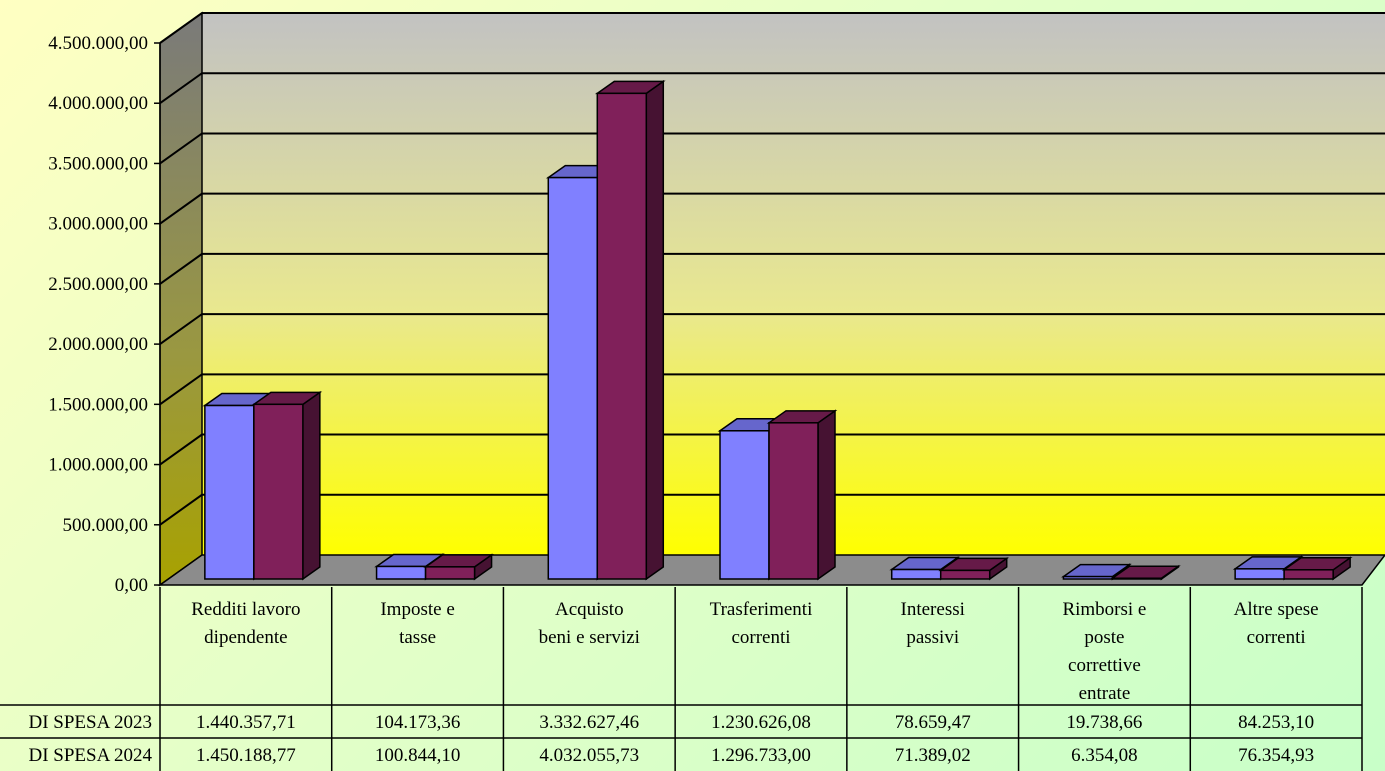 This screenshot has width=1385, height=771. What do you see at coordinates (90, 755) in the screenshot?
I see `series-name: DI SPESA 2024` at bounding box center [90, 755].